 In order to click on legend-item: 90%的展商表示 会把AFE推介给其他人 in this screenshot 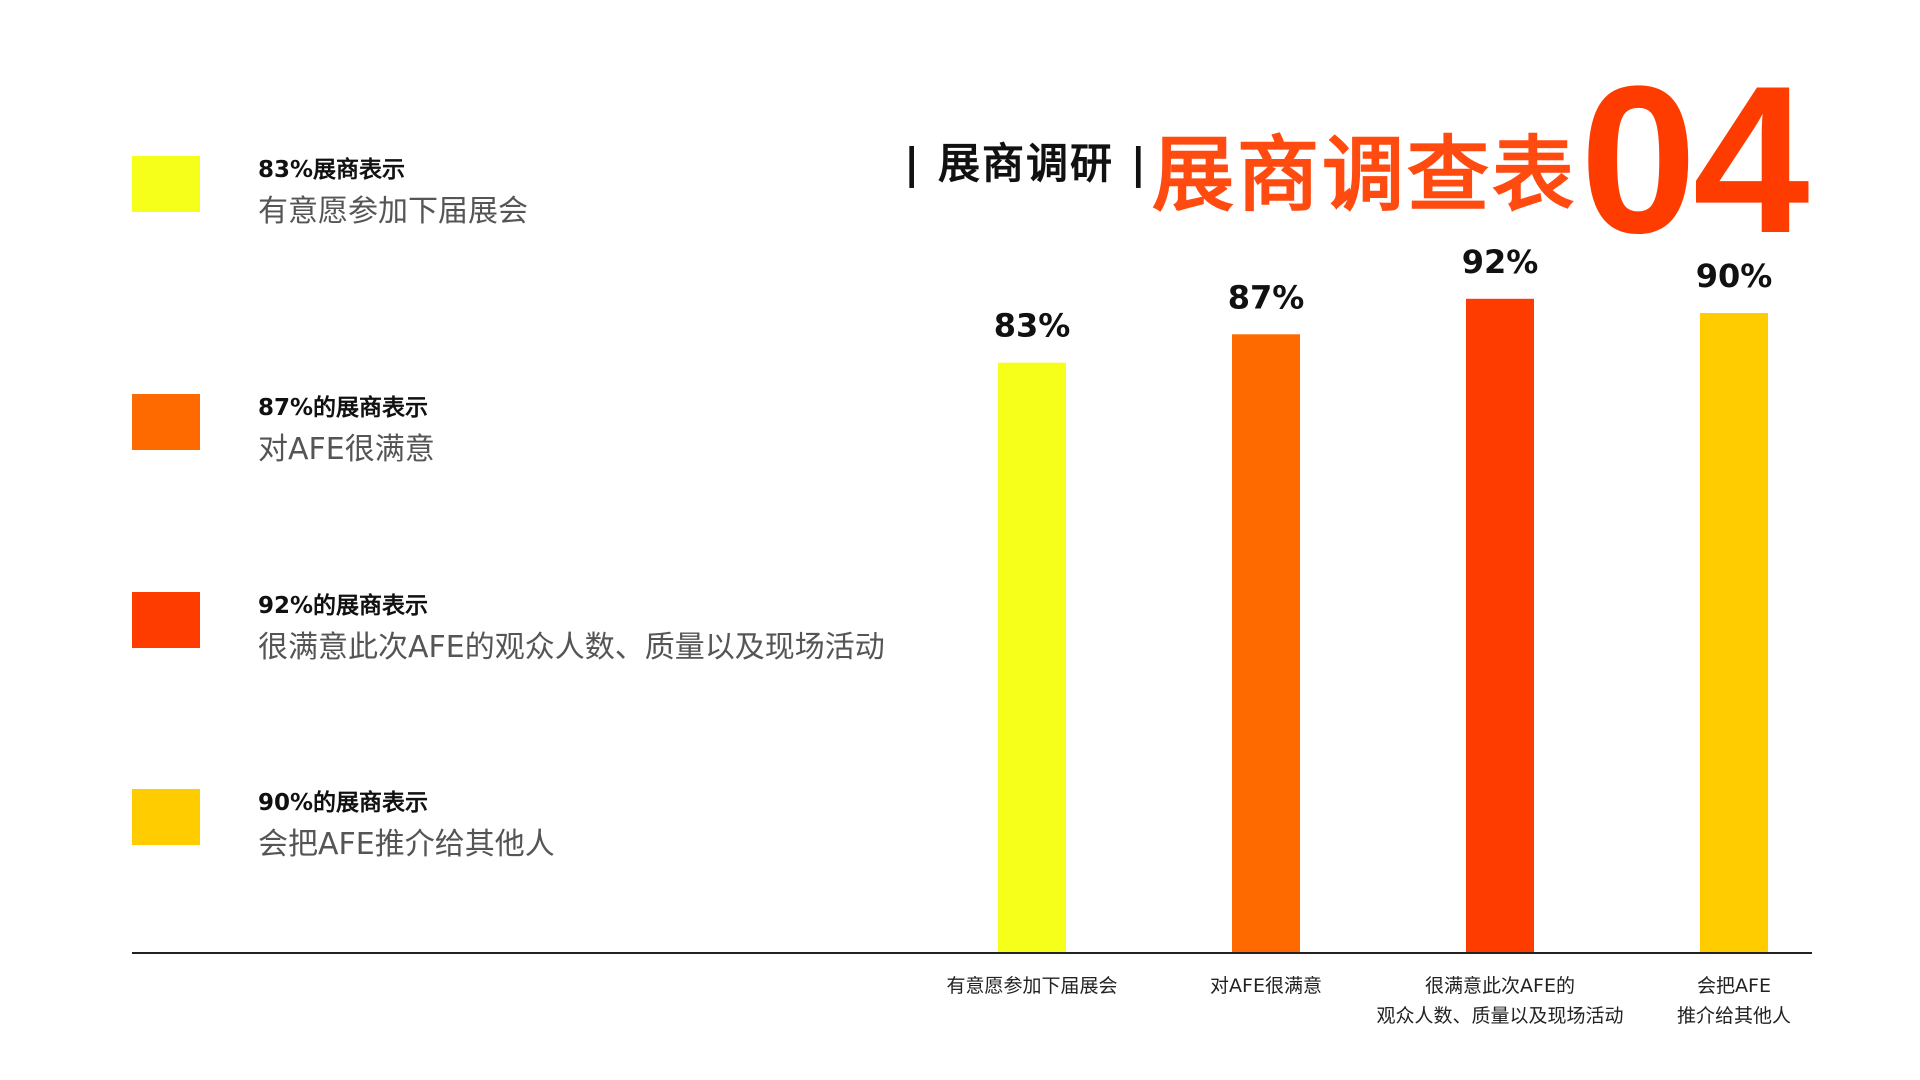, I will do `click(532, 823)`.